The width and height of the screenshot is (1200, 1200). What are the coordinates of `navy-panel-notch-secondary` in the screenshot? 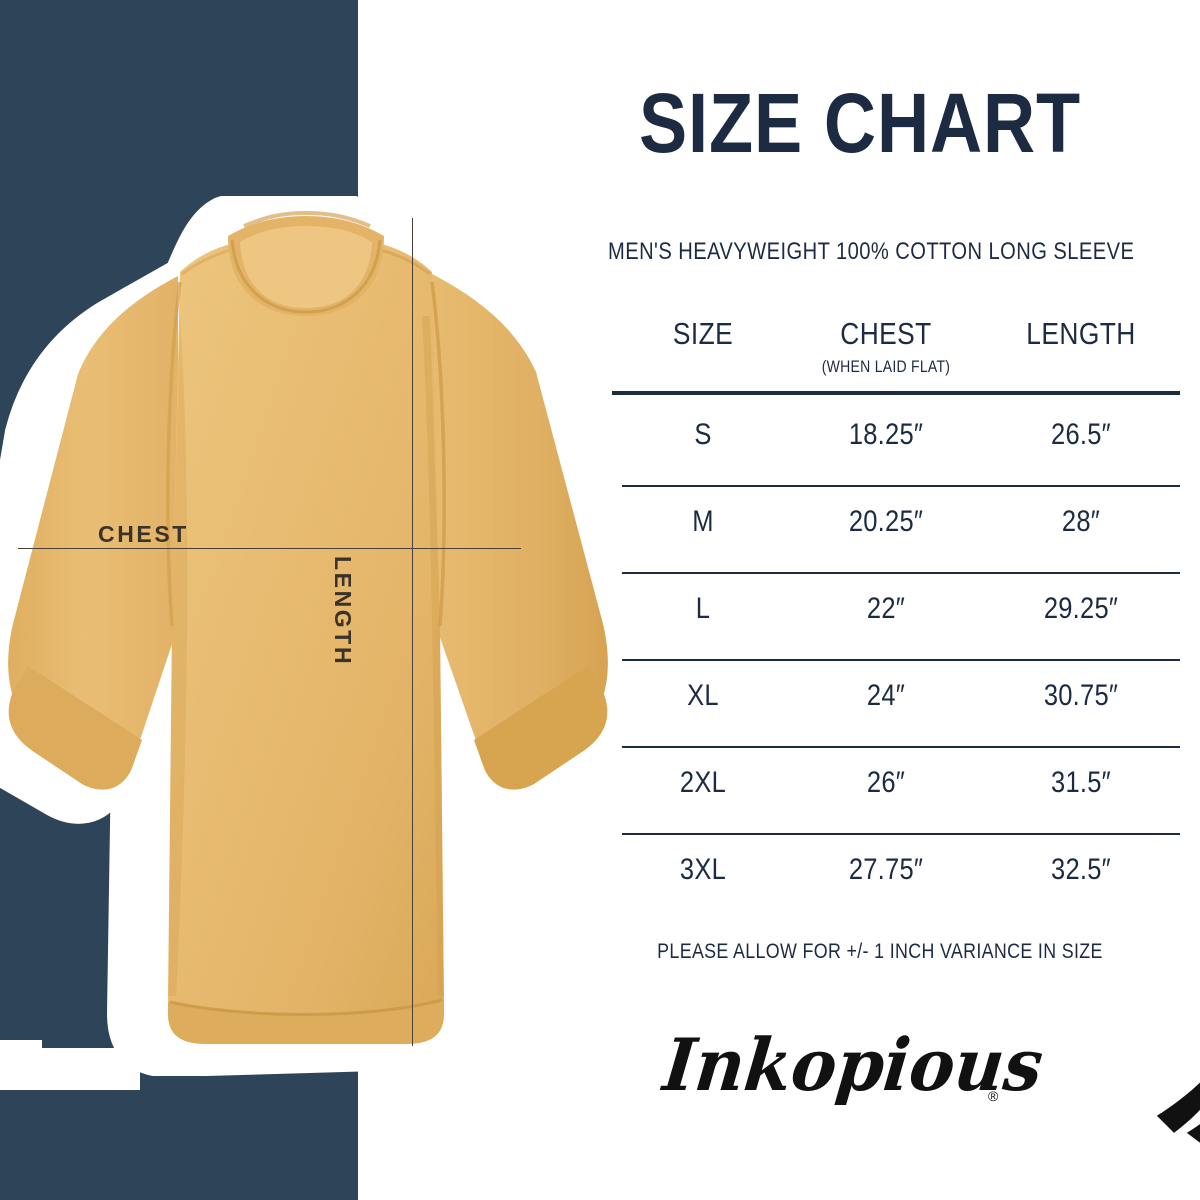 It's located at (21, 1049).